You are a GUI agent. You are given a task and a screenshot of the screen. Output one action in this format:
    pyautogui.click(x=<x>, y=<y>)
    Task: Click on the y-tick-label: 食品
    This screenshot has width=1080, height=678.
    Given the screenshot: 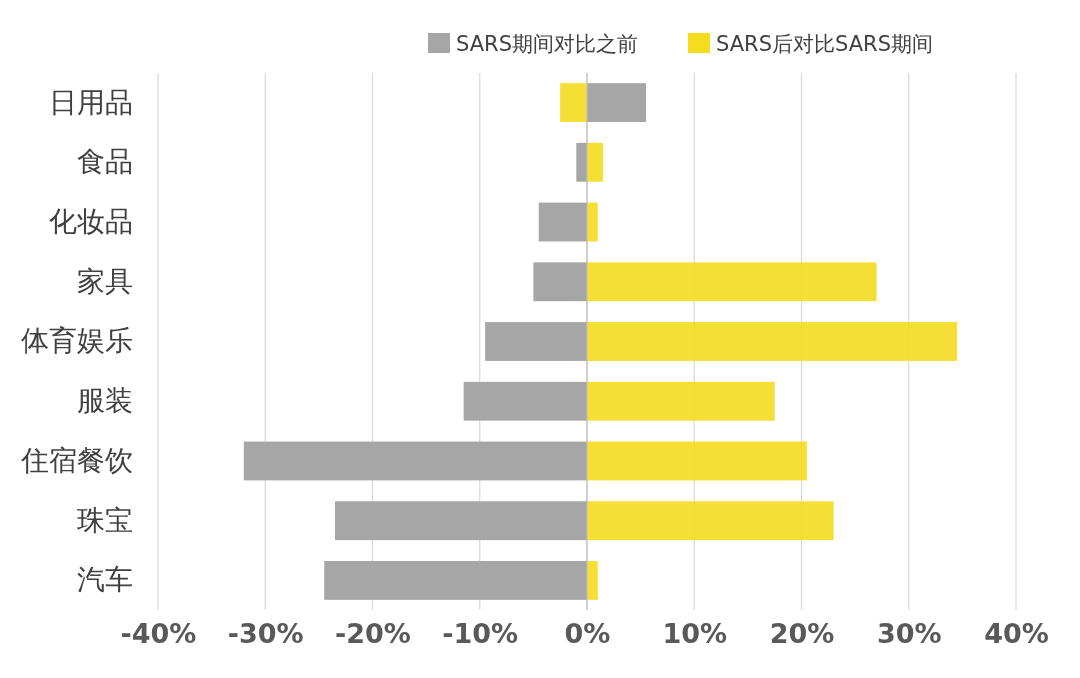 What is the action you would take?
    pyautogui.click(x=105, y=162)
    